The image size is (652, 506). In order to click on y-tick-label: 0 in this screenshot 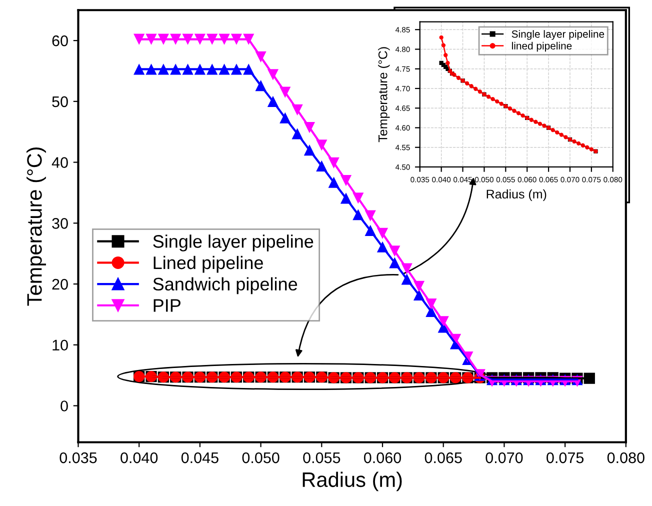, I will do `click(64, 406)`.